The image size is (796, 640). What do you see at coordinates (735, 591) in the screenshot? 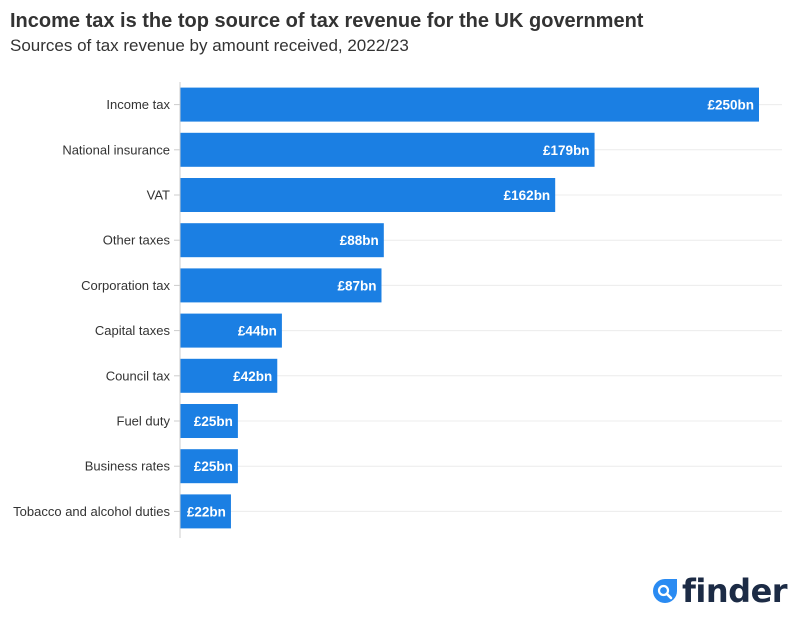
I see `logo-wordmark: finder` at bounding box center [735, 591].